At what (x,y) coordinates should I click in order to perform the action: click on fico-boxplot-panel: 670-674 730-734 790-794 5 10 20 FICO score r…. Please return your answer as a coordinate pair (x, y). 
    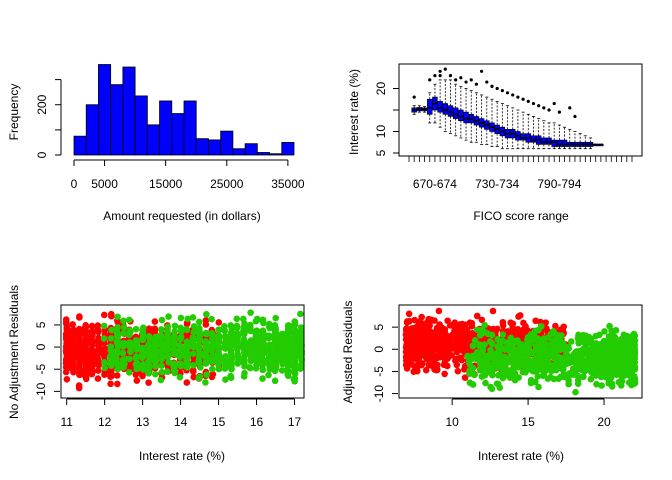
    Looking at the image, I should click on (495, 143).